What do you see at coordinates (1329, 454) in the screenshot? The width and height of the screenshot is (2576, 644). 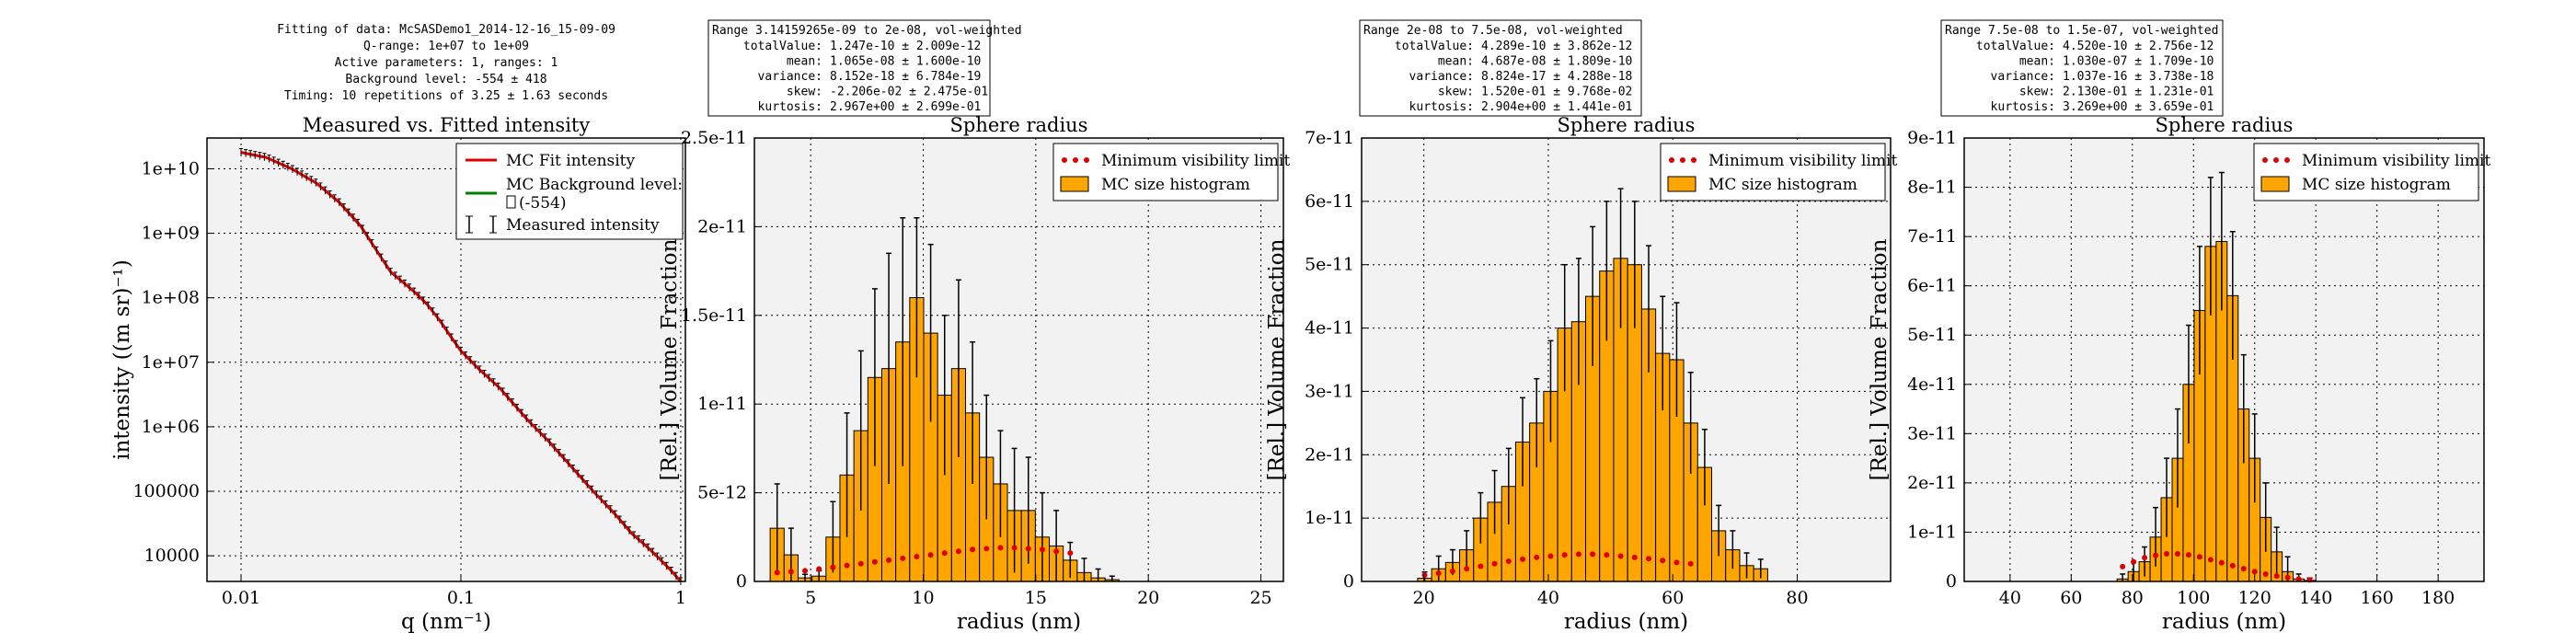 I see `hist2-y-tick-label: 2e-11` at bounding box center [1329, 454].